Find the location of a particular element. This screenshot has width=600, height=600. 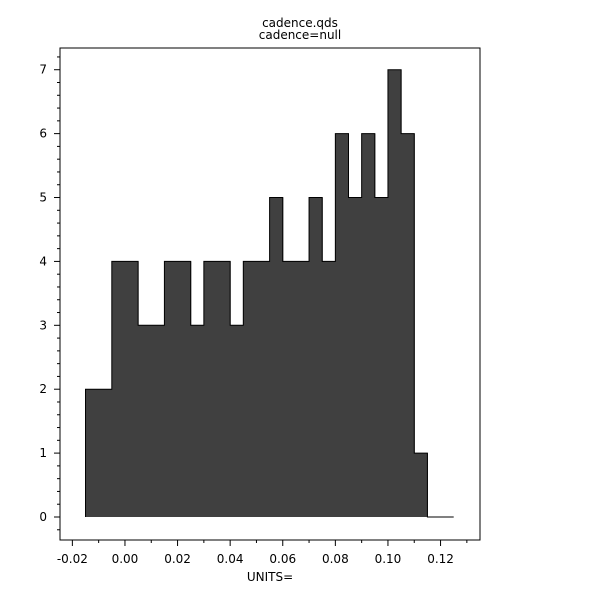

x-tick-label: 0.10 is located at coordinates (388, 559).